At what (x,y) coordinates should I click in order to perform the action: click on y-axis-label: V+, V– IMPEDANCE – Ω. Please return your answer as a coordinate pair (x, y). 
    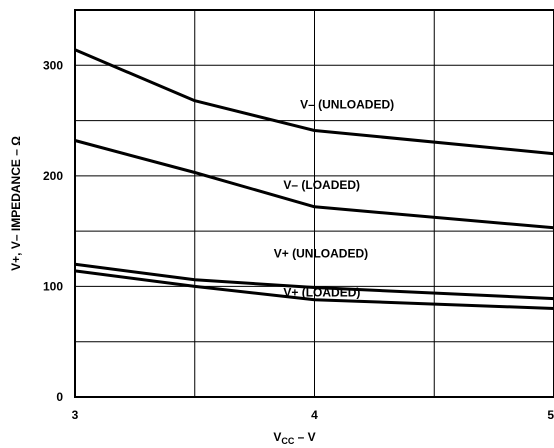
    Looking at the image, I should click on (16, 203).